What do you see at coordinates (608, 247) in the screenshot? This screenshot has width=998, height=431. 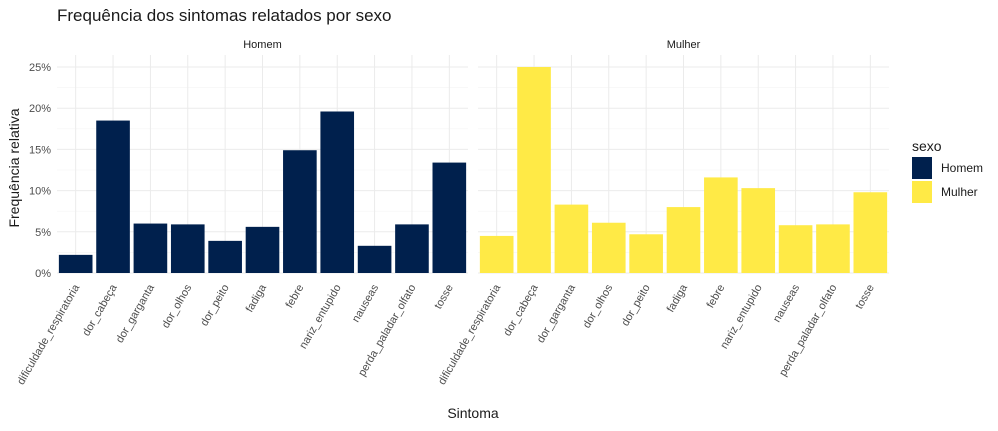 I see `bar-mulher-dor_olhos` at bounding box center [608, 247].